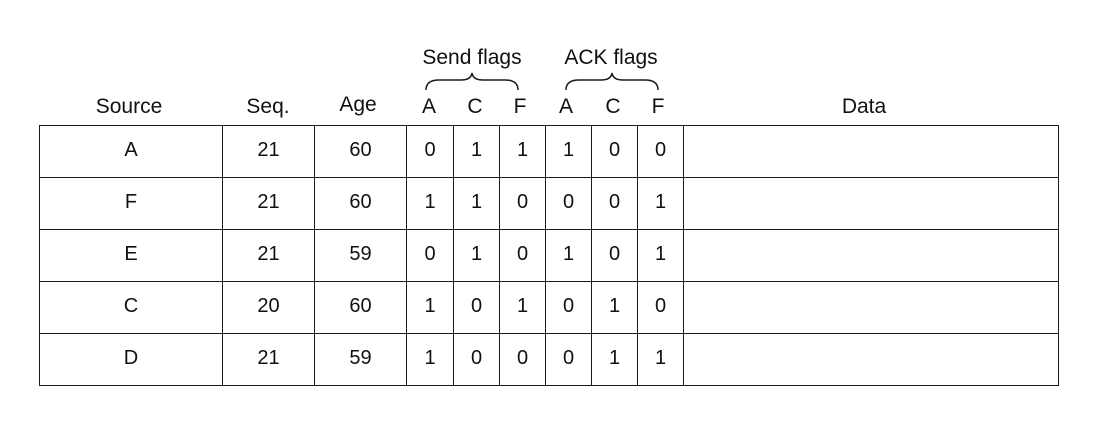 The width and height of the screenshot is (1098, 432). What do you see at coordinates (129, 106) in the screenshot?
I see `header-source: Source` at bounding box center [129, 106].